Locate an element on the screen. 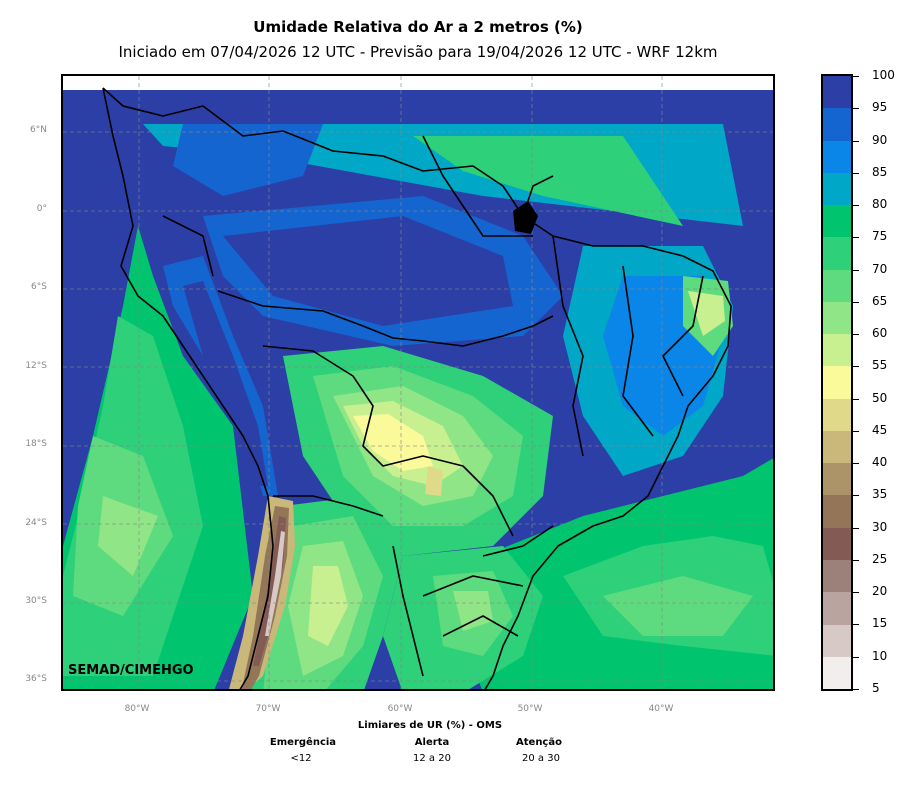  lat-label-30s: 30°S is located at coordinates (36, 601).